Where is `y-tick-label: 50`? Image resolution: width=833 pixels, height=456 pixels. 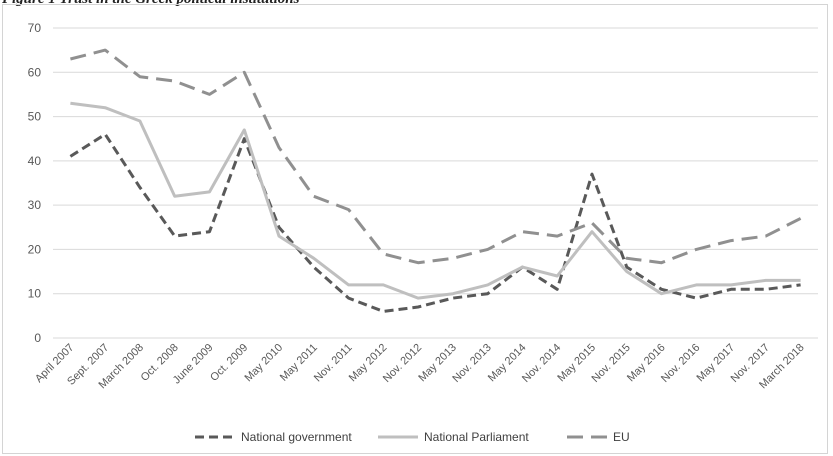
y-tick-label: 50 is located at coordinates (35, 117).